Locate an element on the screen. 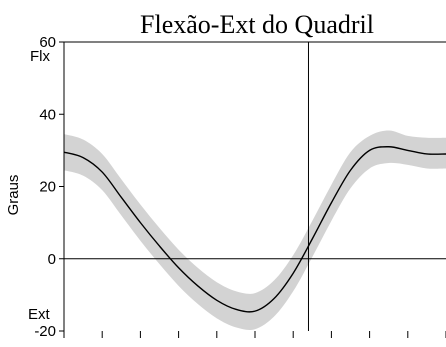 Image resolution: width=446 pixels, height=347 pixels. y-tick-label: 20 is located at coordinates (47, 187).